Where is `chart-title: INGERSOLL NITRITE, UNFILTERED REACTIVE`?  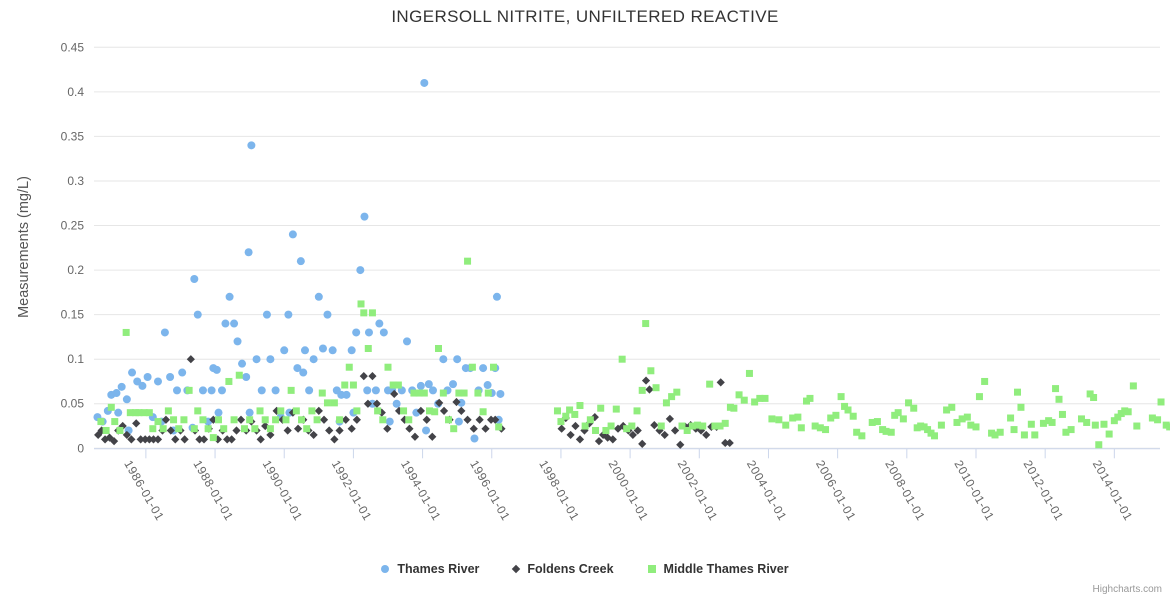
chart-title: INGERSOLL NITRITE, UNFILTERED REACTIVE is located at coordinates (585, 17).